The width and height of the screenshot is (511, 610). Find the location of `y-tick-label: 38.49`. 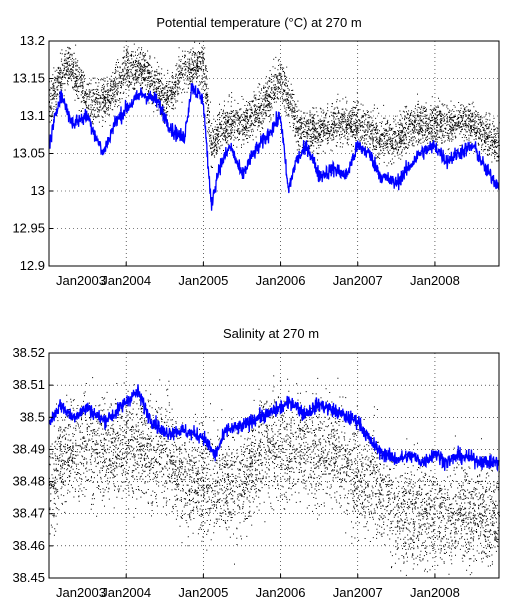

y-tick-label: 38.49 is located at coordinates (28, 448).